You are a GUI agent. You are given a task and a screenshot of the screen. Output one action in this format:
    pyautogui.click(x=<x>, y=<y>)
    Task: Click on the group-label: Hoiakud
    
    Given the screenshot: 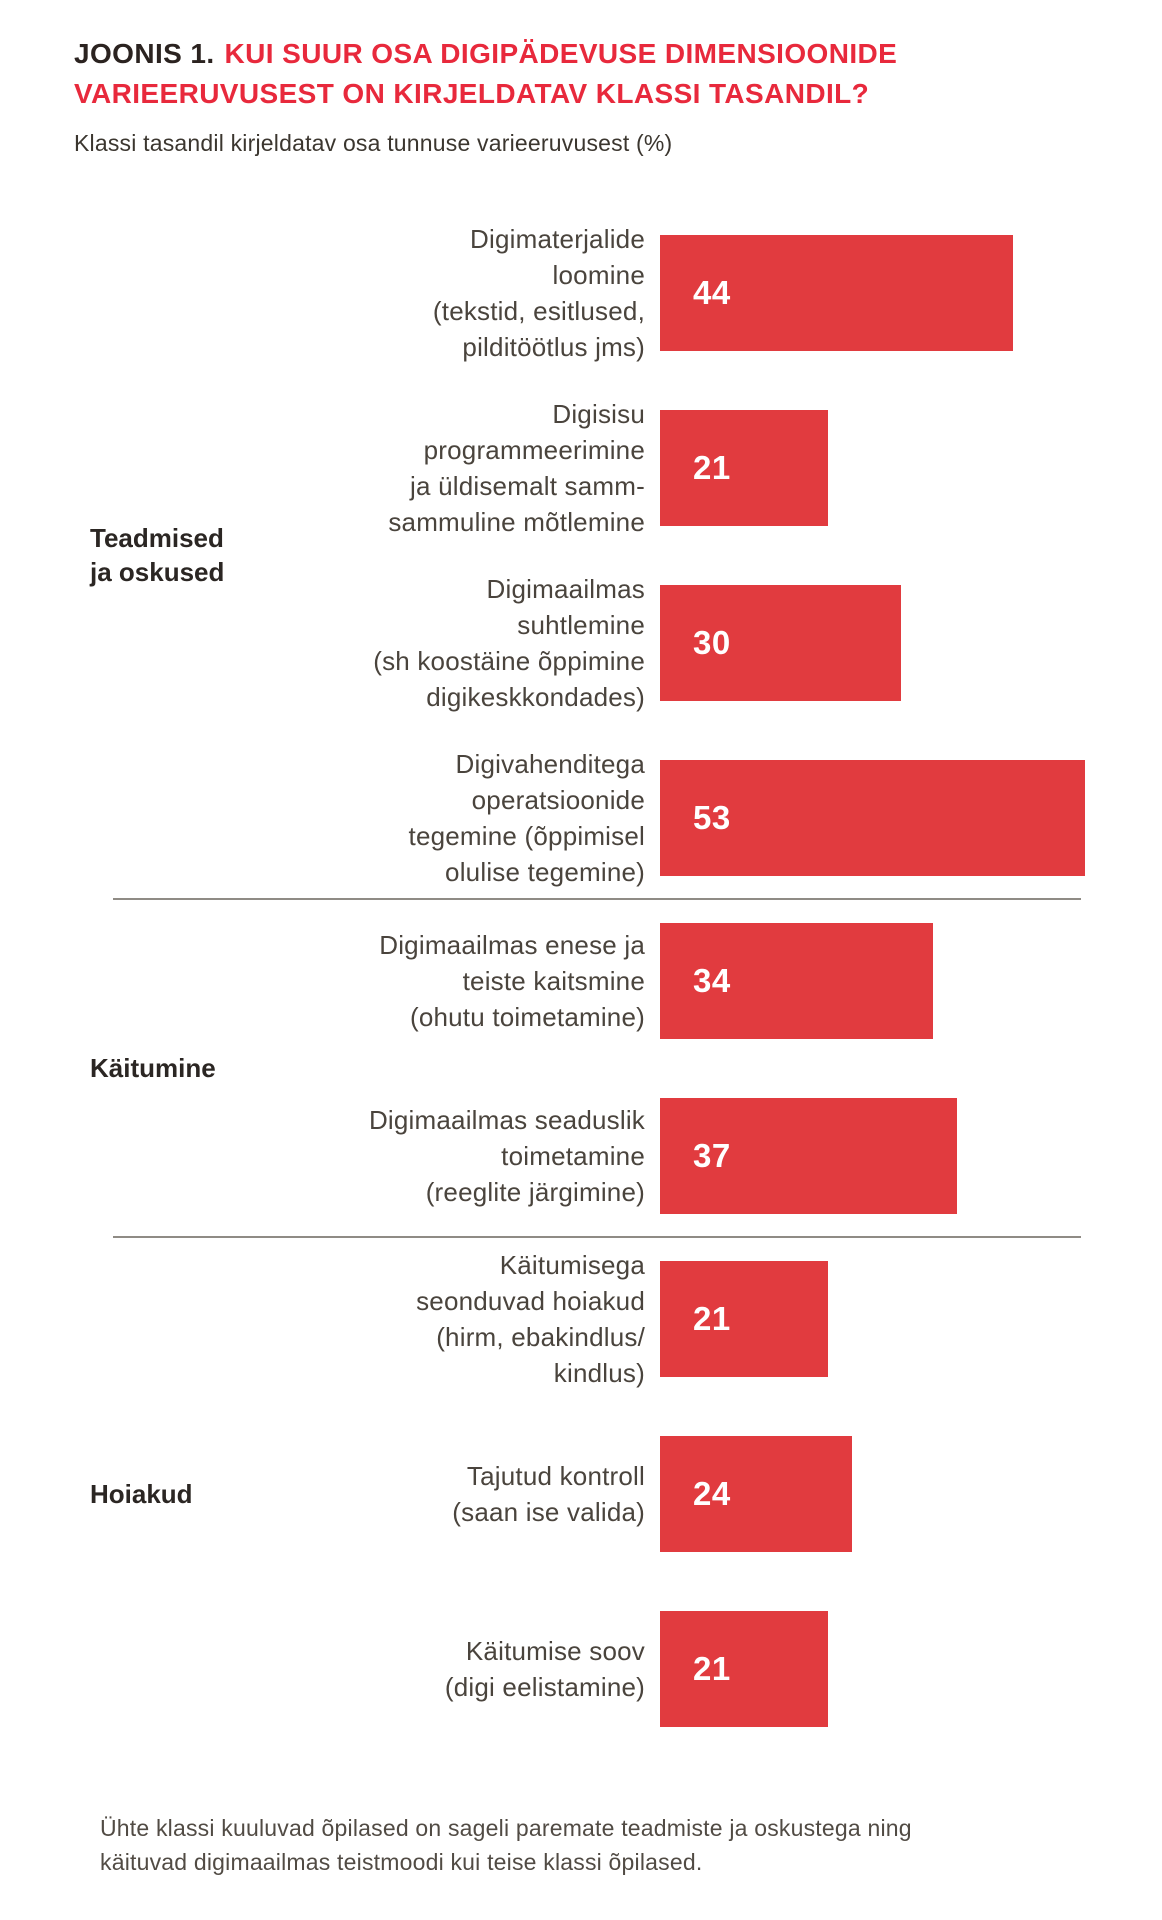 What is the action you would take?
    pyautogui.click(x=141, y=1493)
    